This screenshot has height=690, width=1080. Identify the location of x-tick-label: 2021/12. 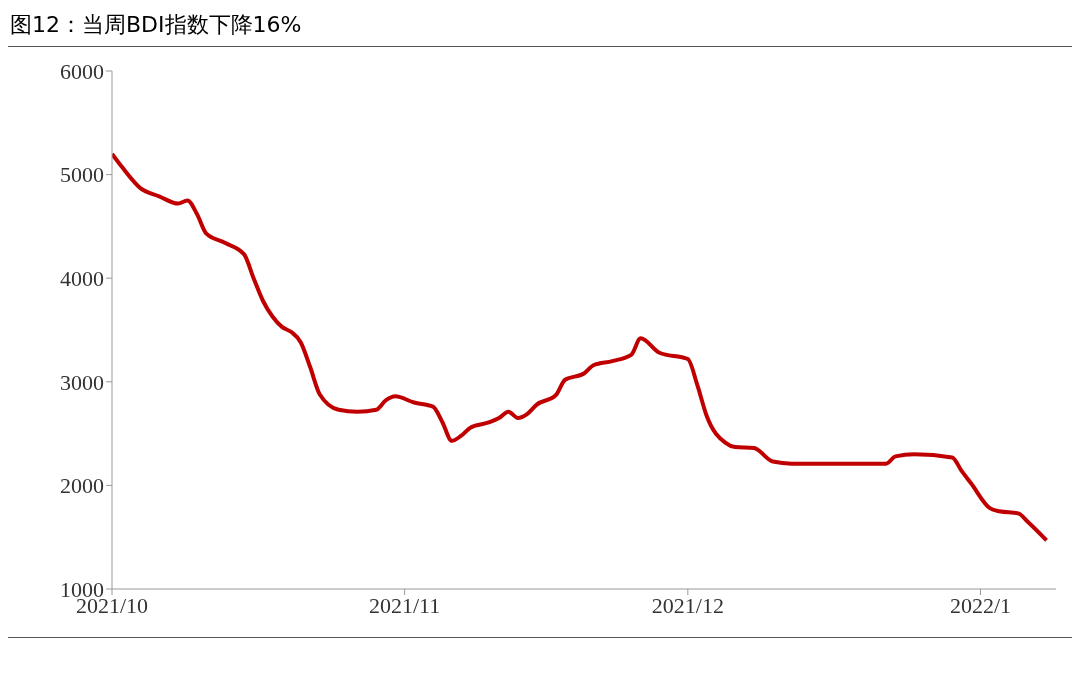
(687, 605).